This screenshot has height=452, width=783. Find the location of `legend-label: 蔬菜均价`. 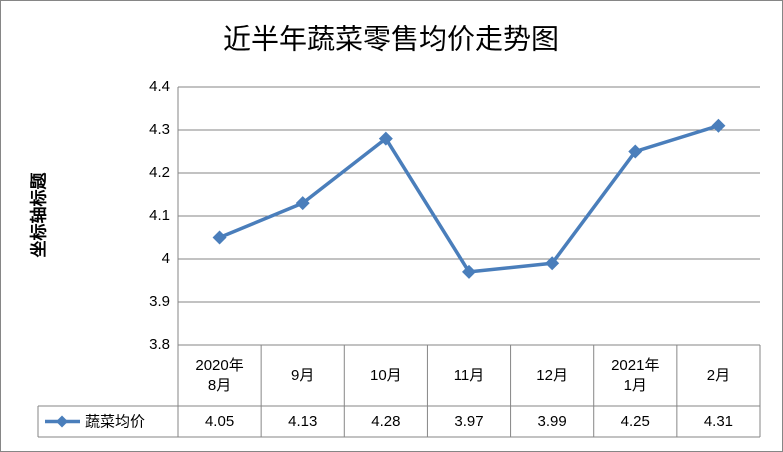

legend-label: 蔬菜均价 is located at coordinates (115, 421).